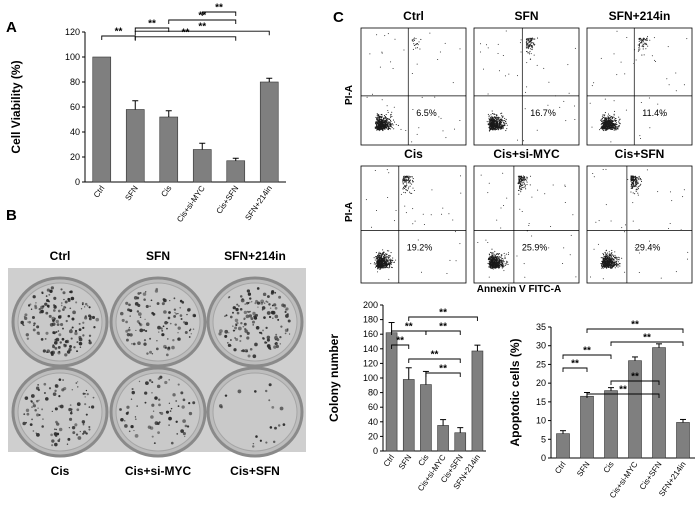 Image resolution: width=700 pixels, height=516 pixels. What do you see at coordinates (623, 395) in the screenshot?
I see `significance-bracket` at bounding box center [623, 395].